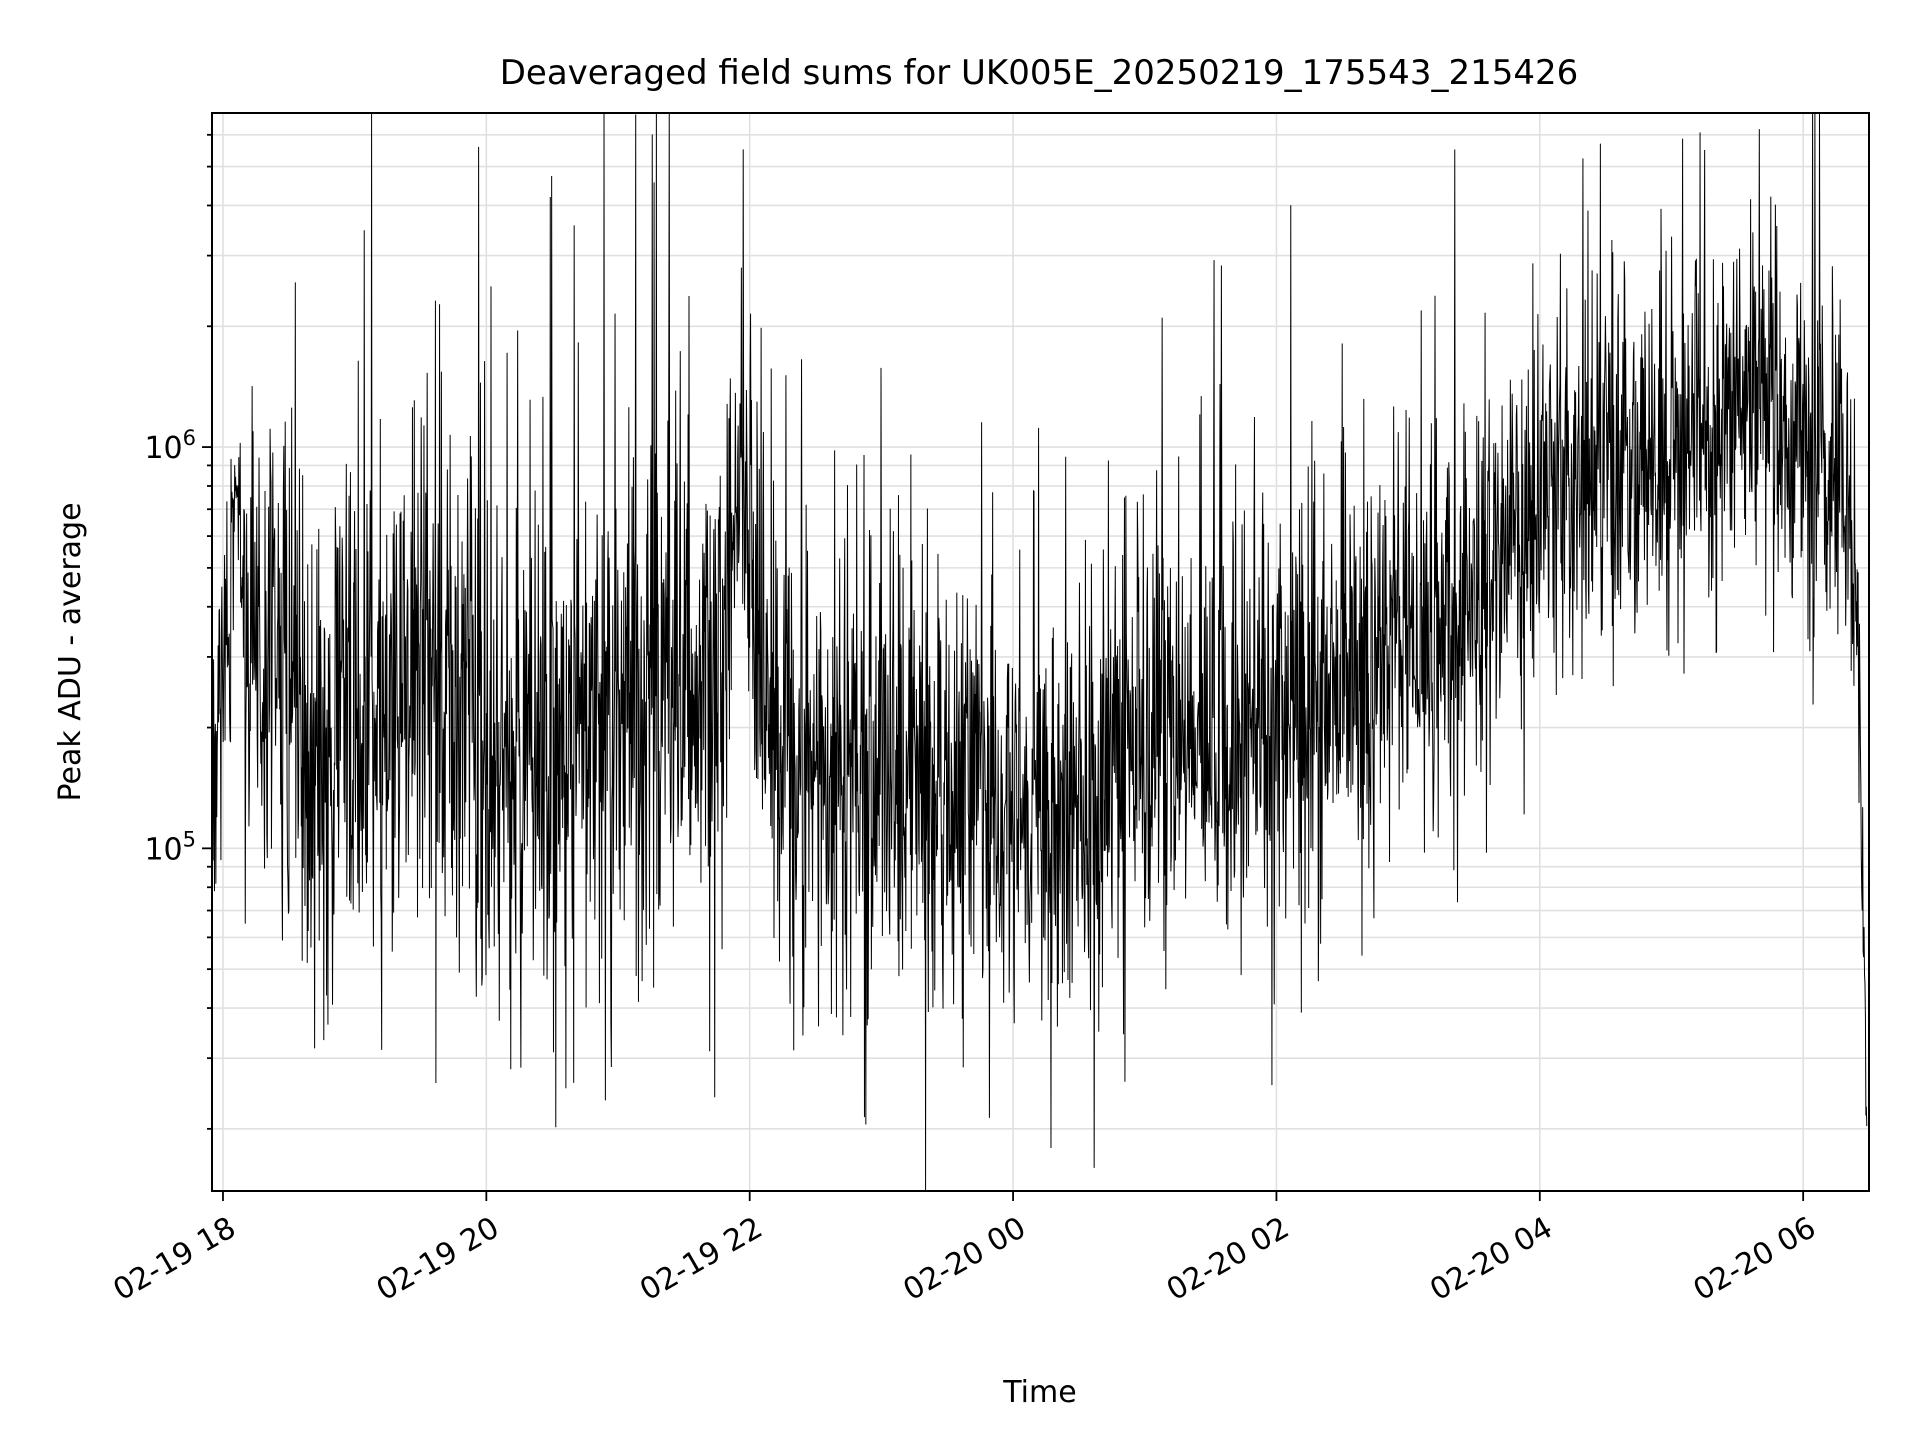 The width and height of the screenshot is (1920, 1440). I want to click on y-axis-label: Peak ADU - average, so click(70, 651).